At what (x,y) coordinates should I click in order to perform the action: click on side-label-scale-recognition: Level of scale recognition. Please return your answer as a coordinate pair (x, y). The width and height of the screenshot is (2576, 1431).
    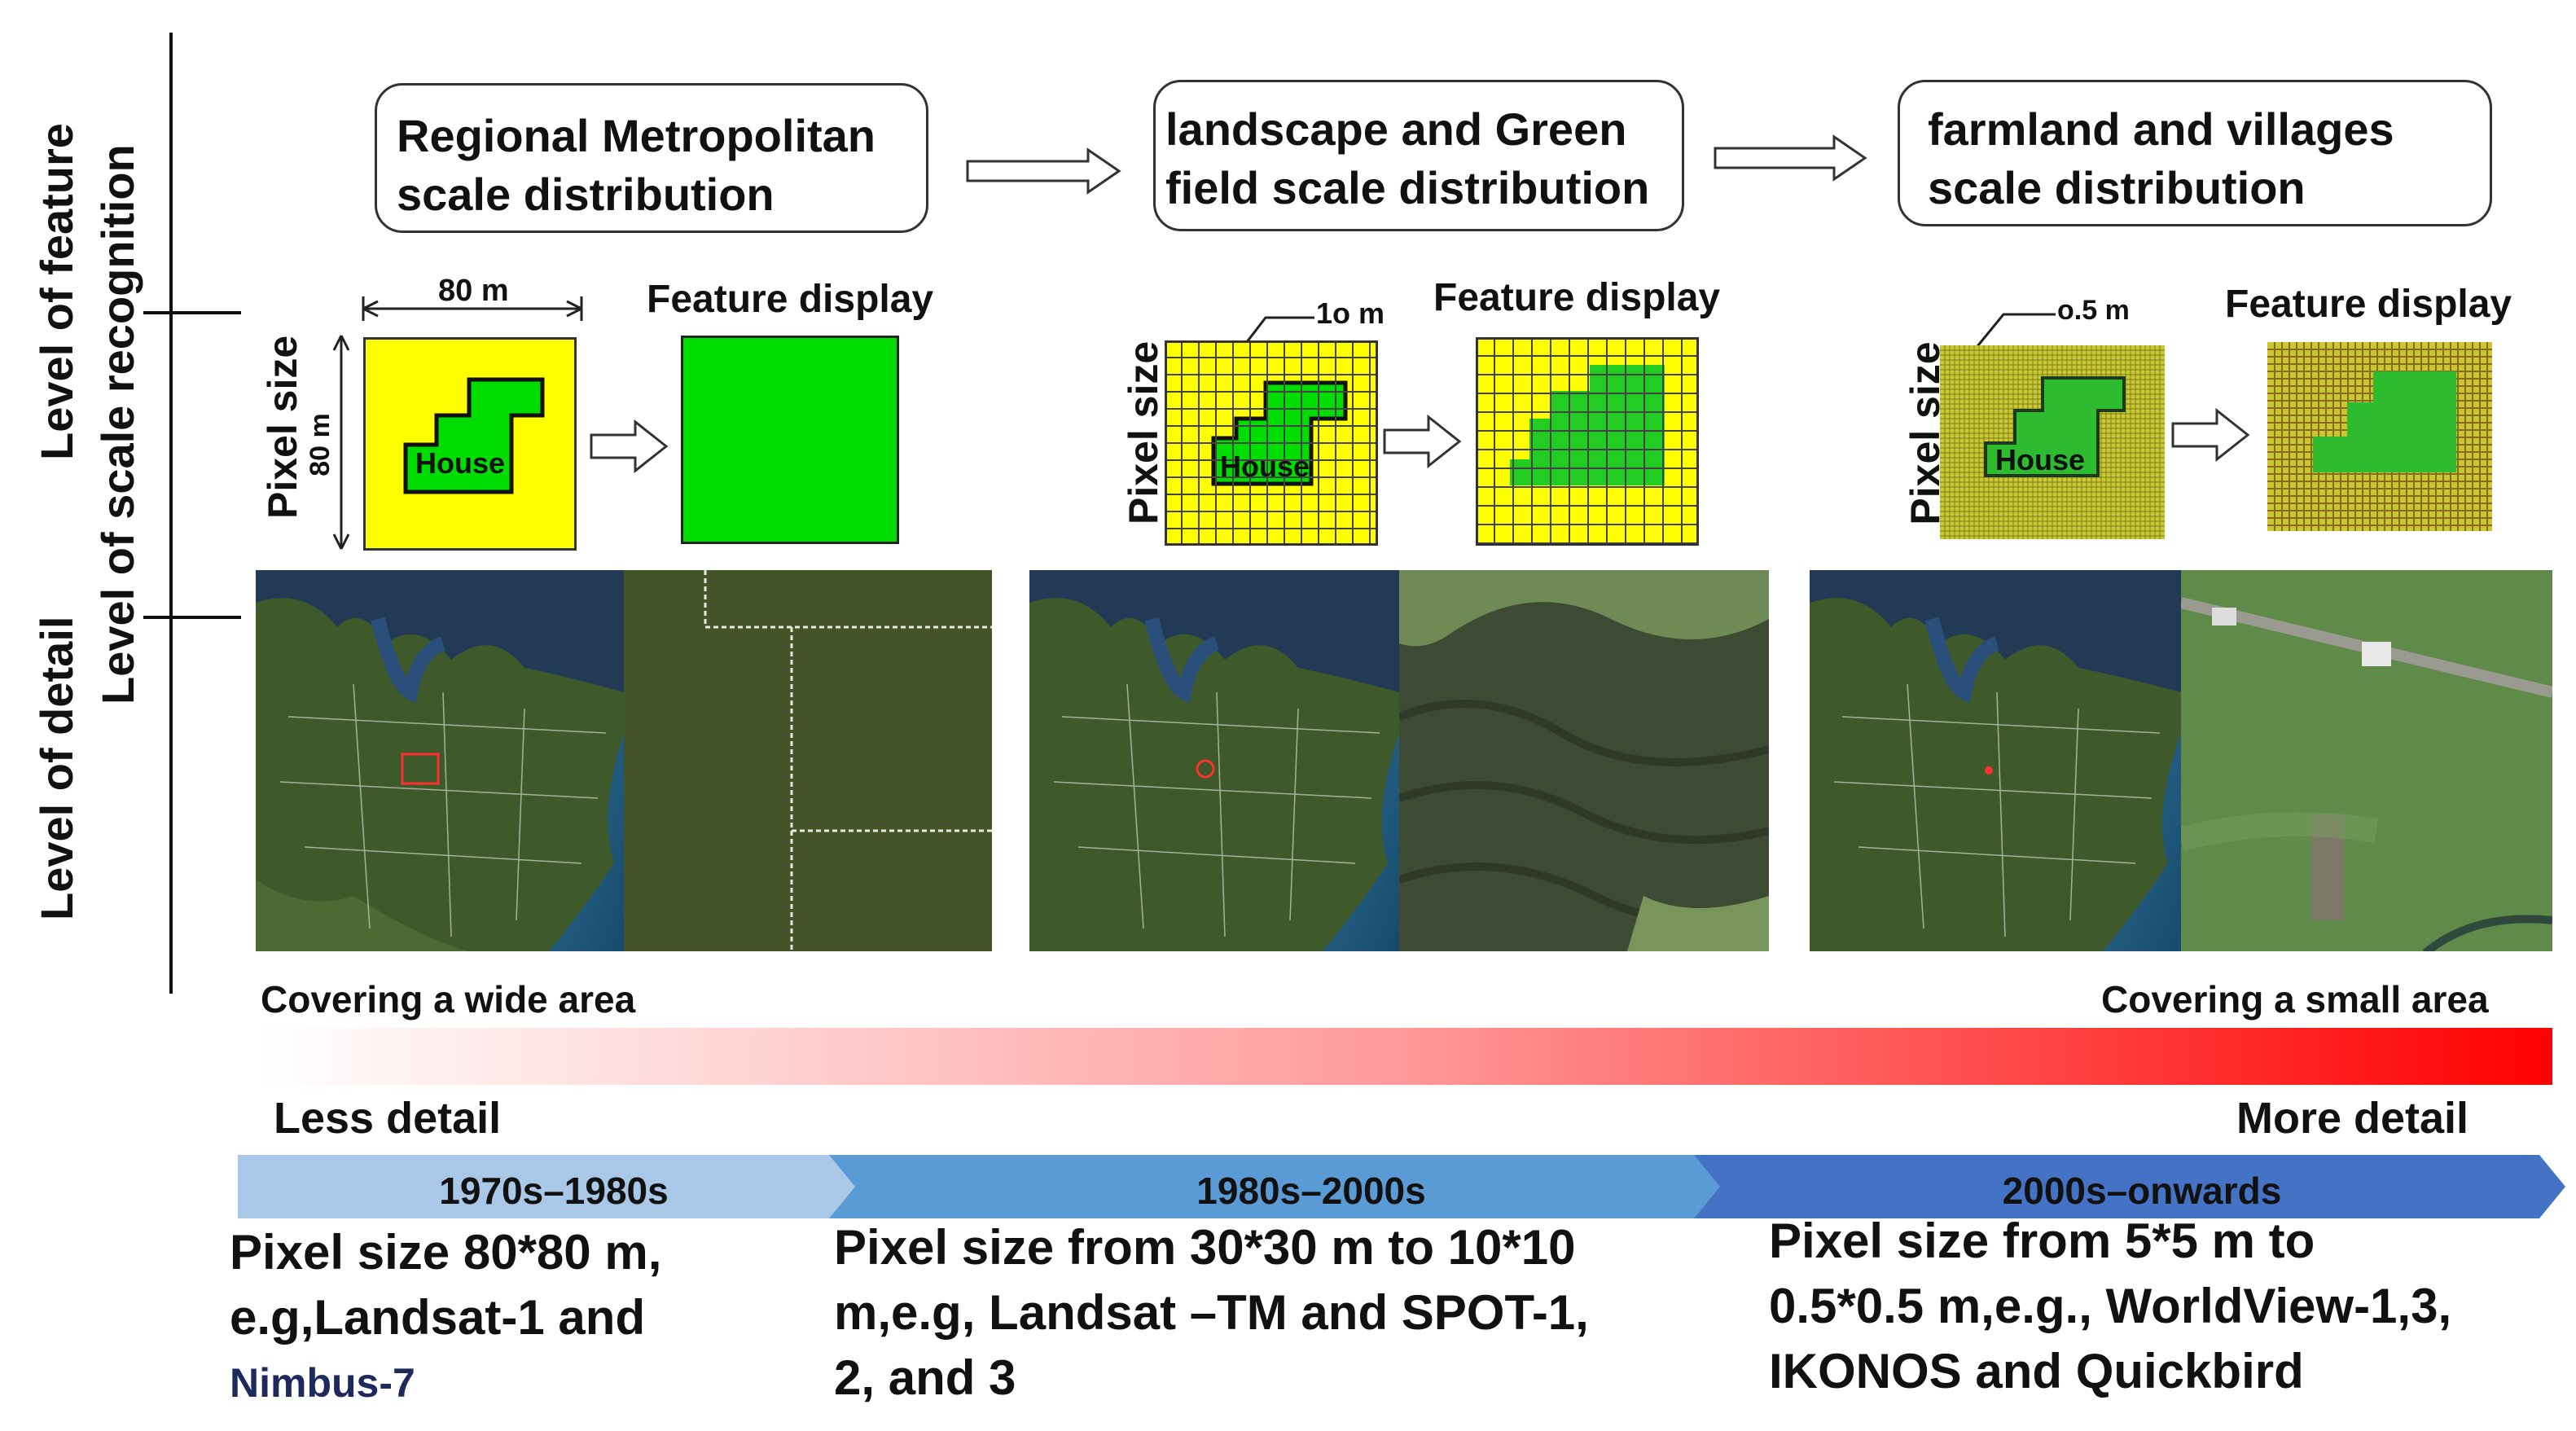
    Looking at the image, I should click on (118, 424).